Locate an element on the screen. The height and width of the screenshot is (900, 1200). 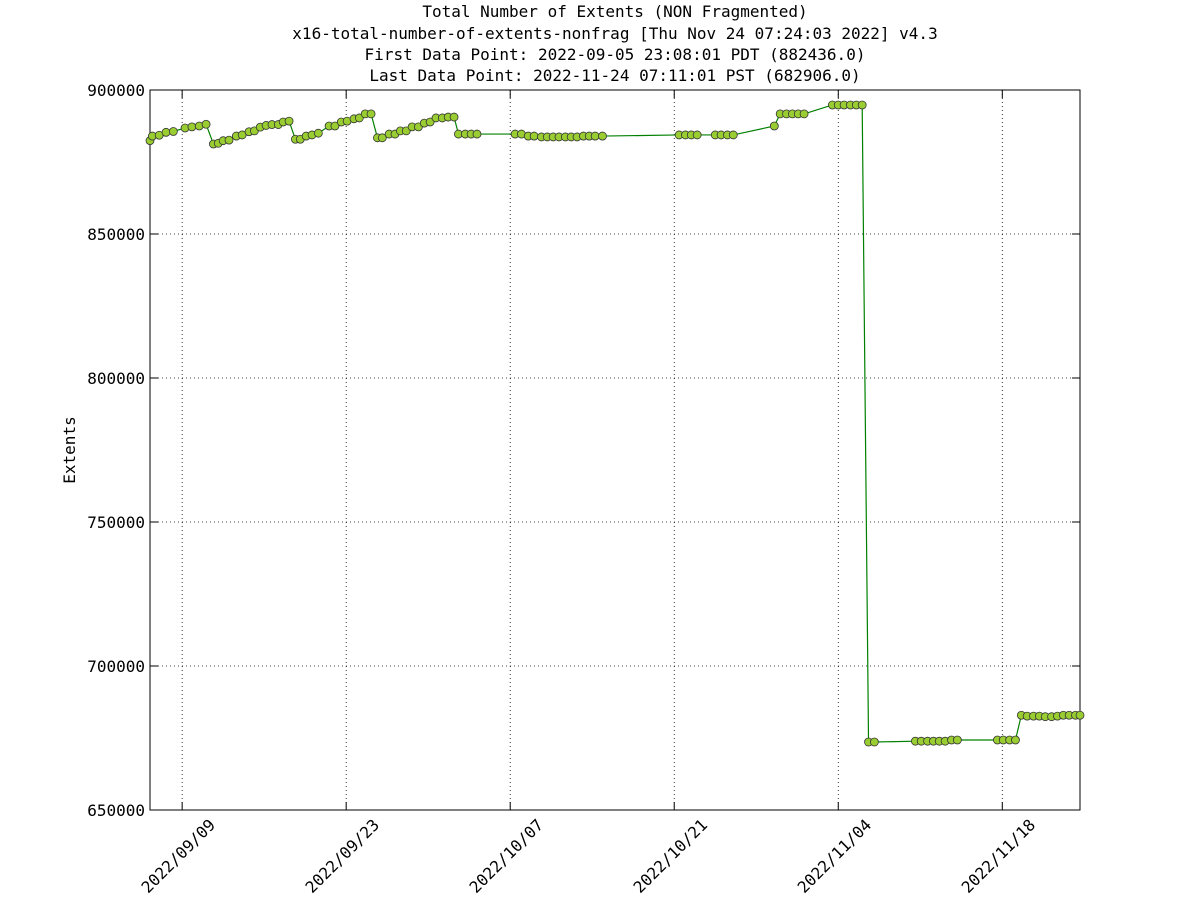
chart-title: Total Number of Extents (NON Fragmented) is located at coordinates (614, 11).